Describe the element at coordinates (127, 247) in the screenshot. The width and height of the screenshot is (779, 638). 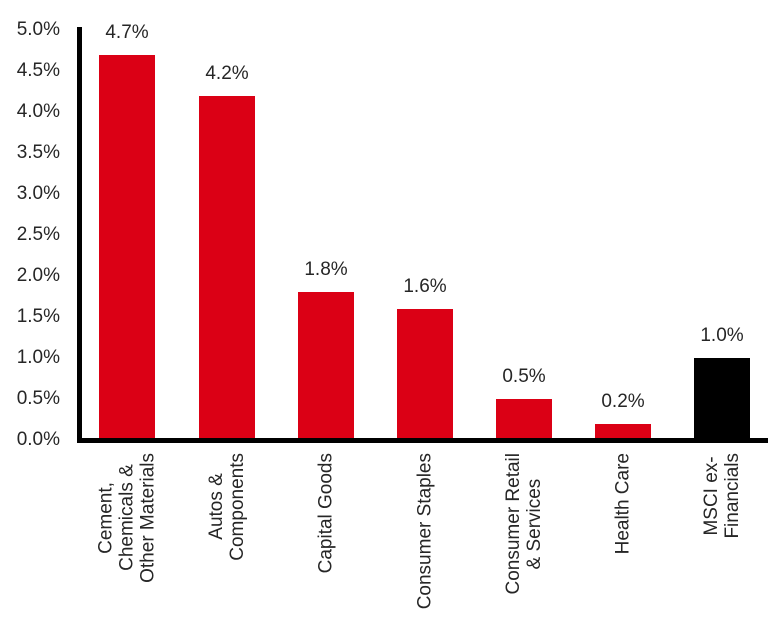
I see `bar-cement-chemicals-other-materials` at that location.